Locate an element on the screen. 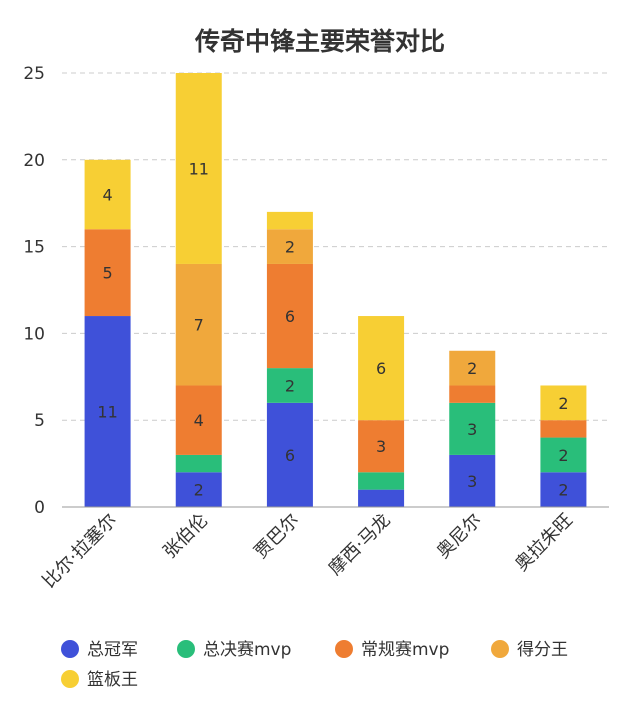 The image size is (641, 709). legend-item: 篮板王 is located at coordinates (99, 680).